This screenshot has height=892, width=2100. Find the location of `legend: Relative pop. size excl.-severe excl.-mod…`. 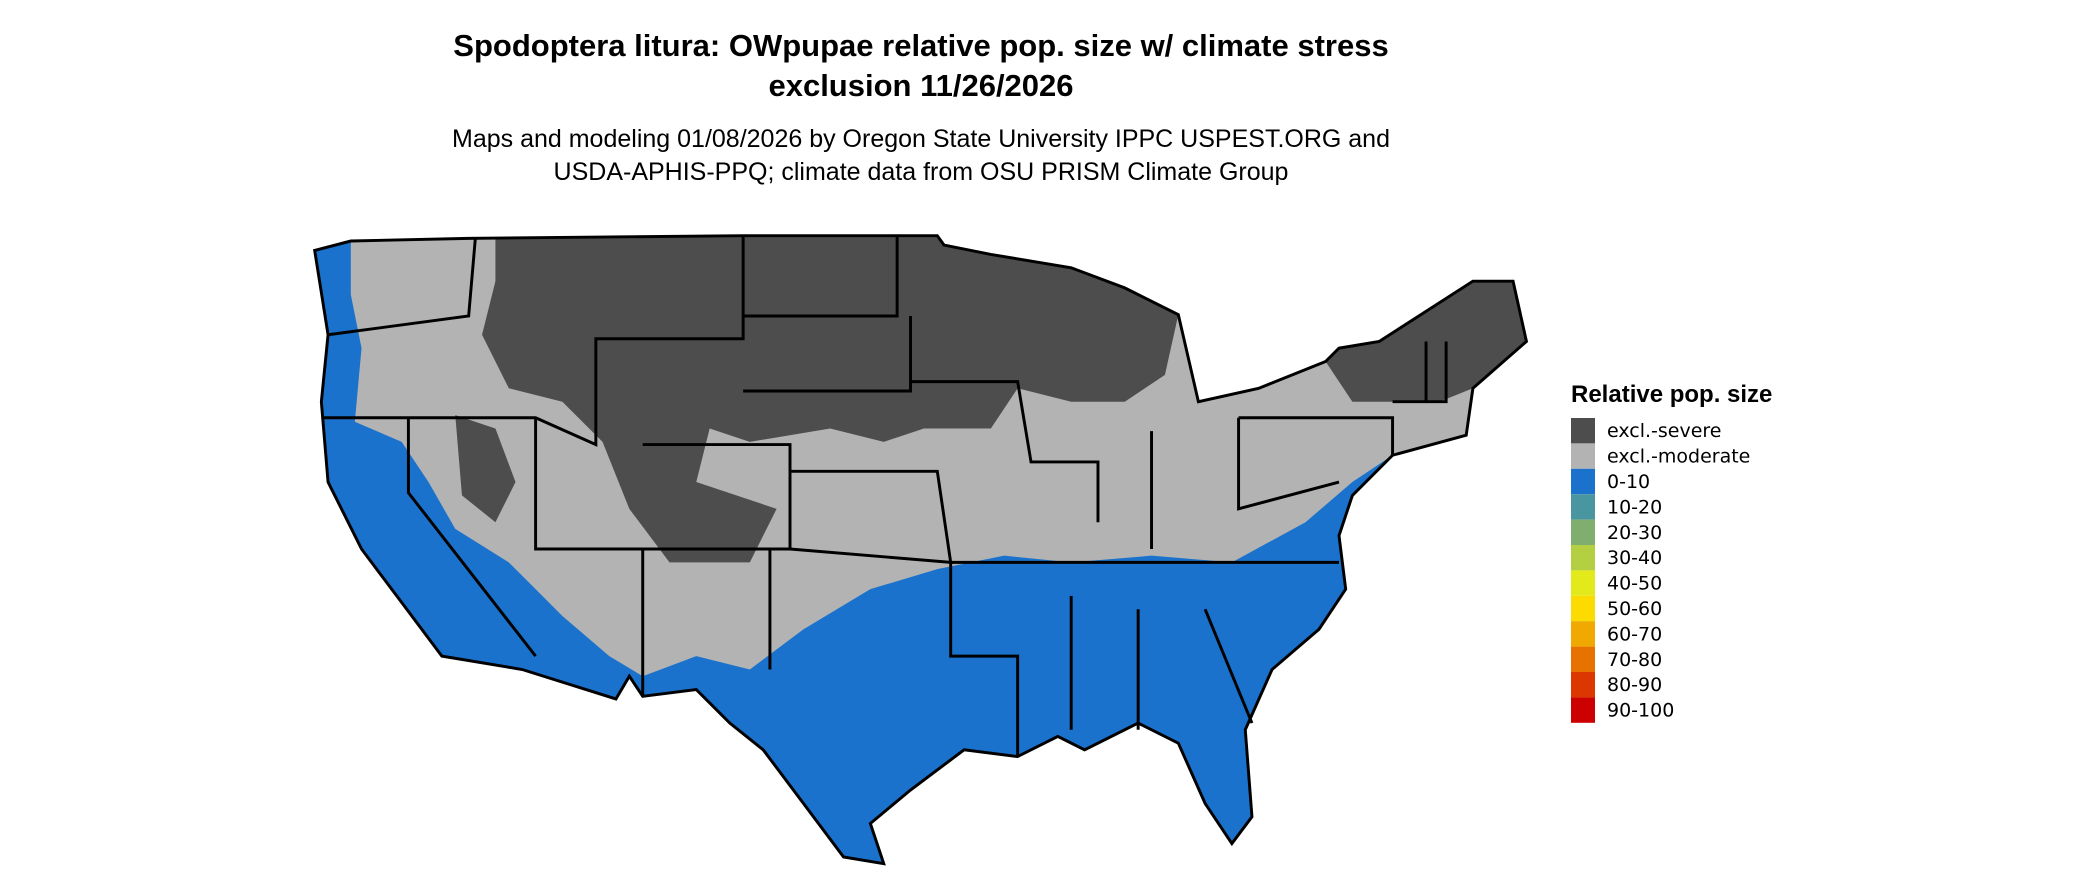

legend: Relative pop. size excl.-severe excl.-mod… is located at coordinates (1671, 552).